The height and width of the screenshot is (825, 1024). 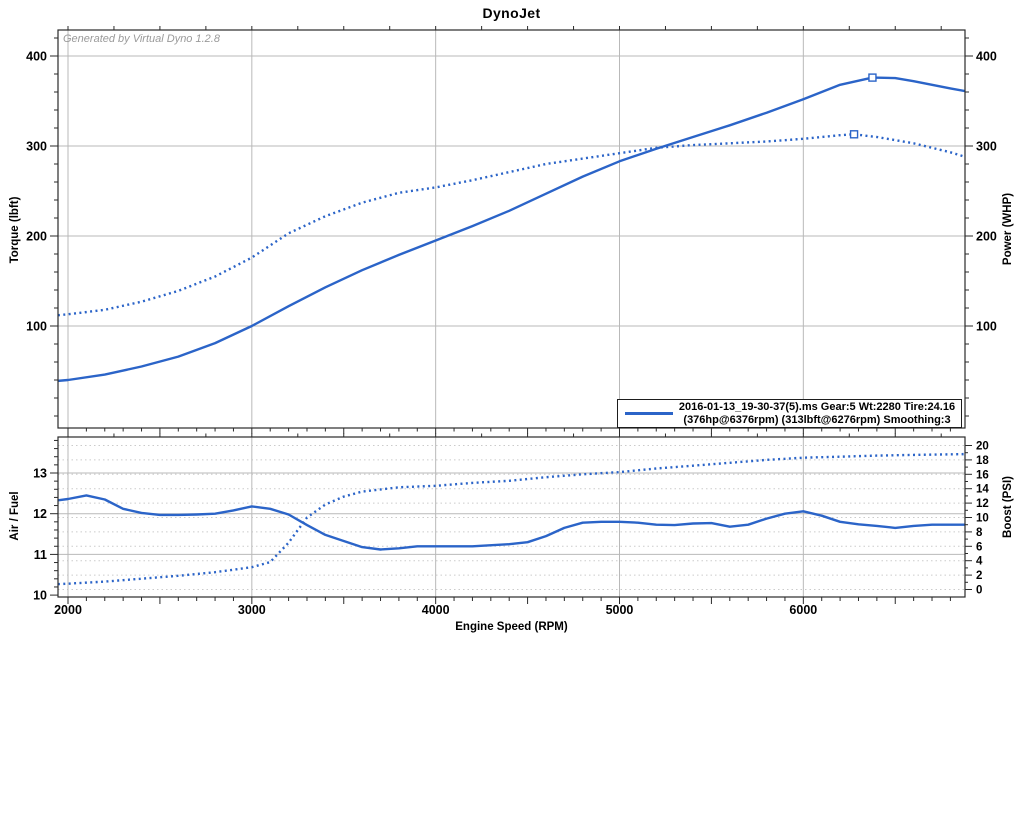 What do you see at coordinates (982, 490) in the screenshot?
I see `boost-tick-label: 14` at bounding box center [982, 490].